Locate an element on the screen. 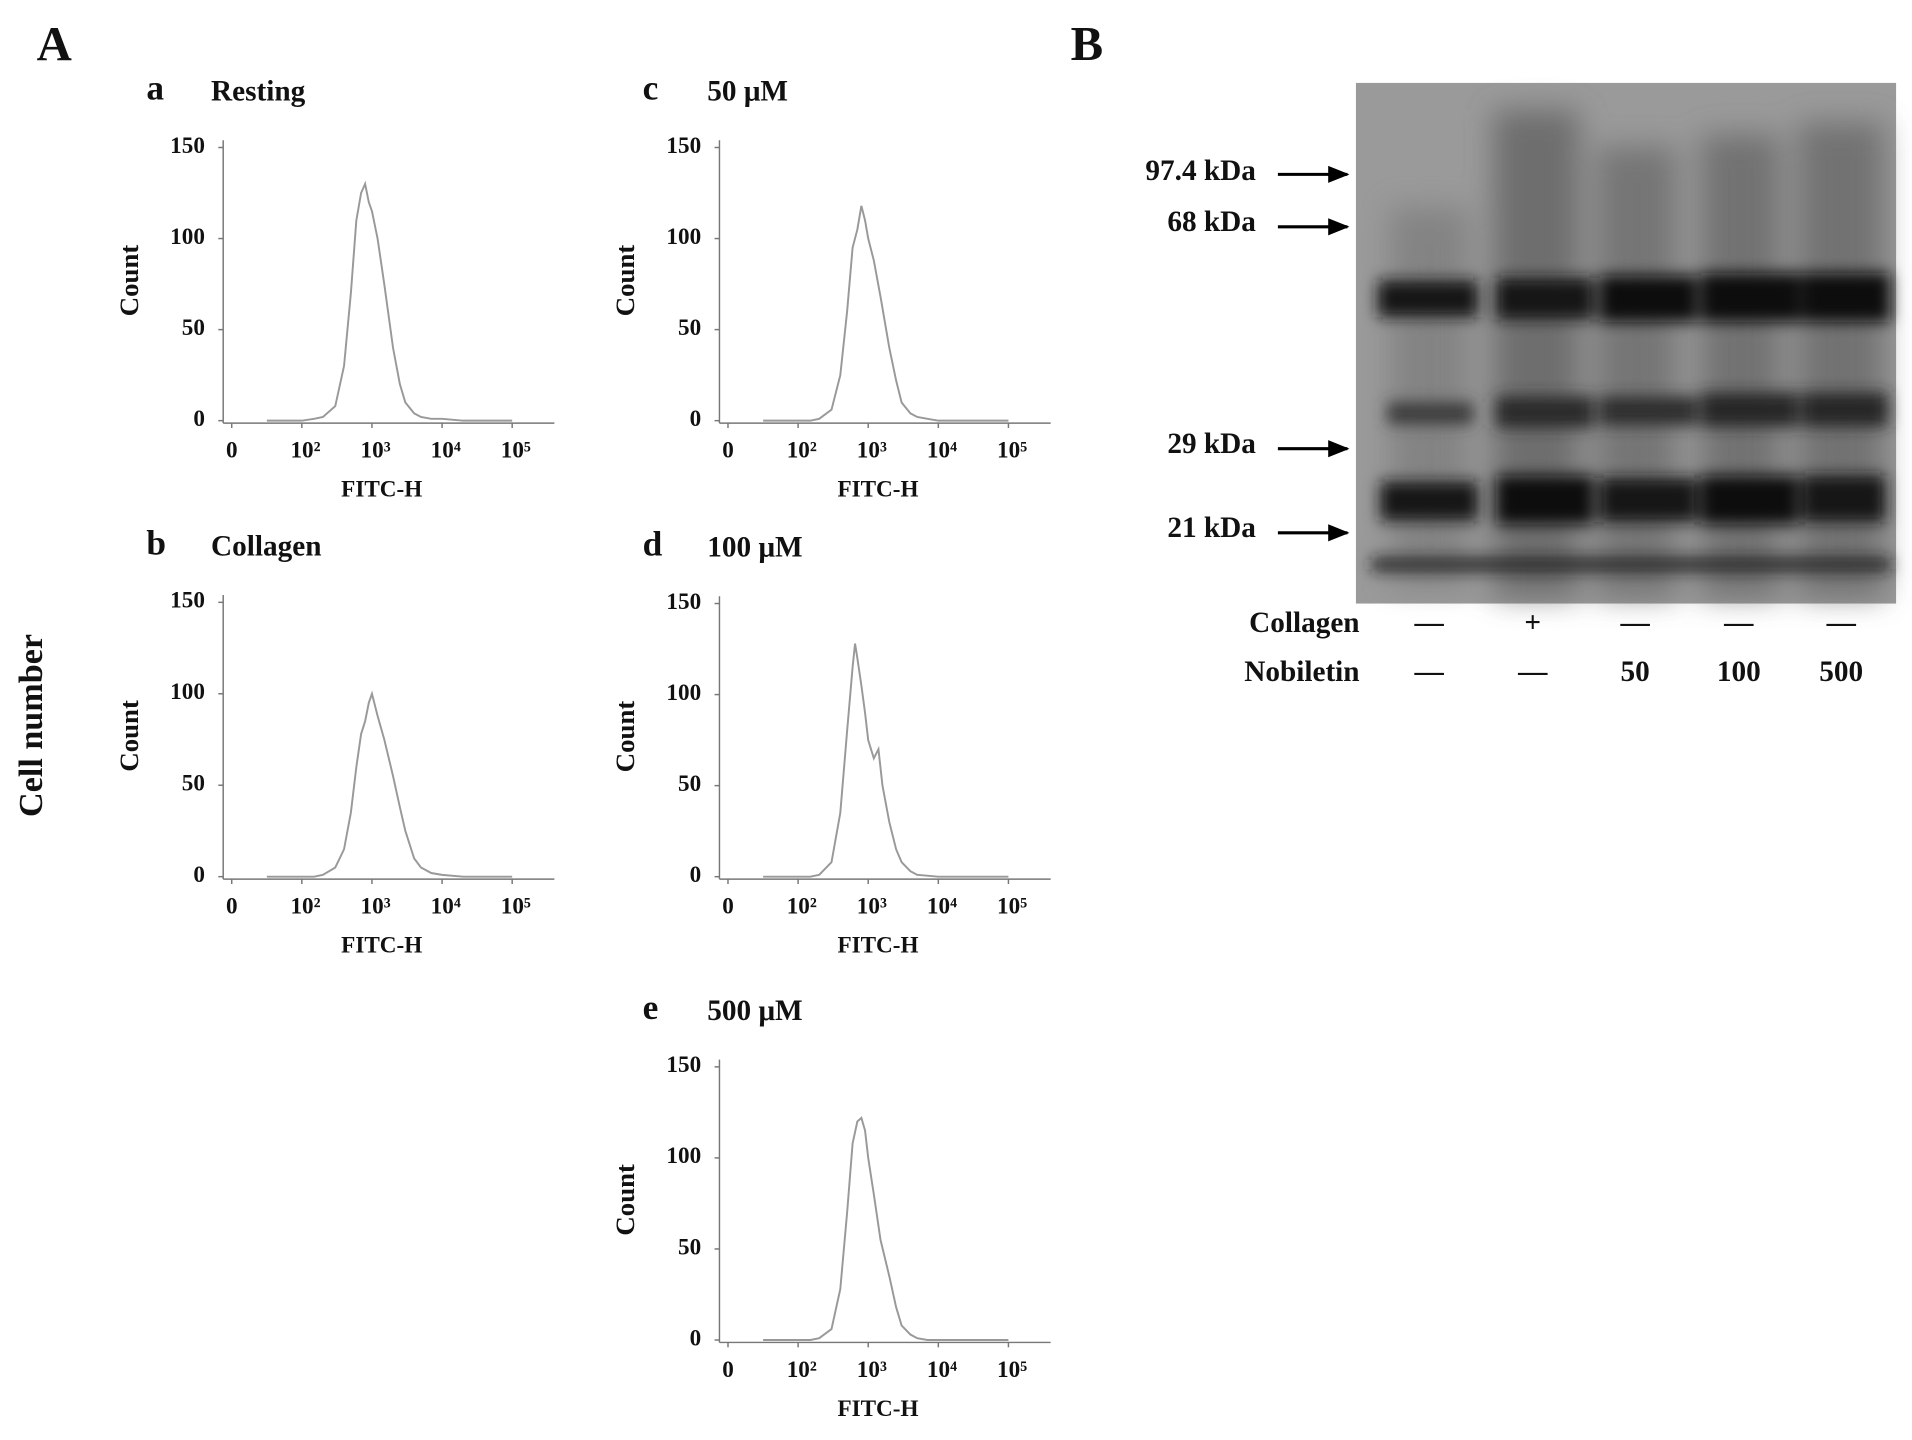 This screenshot has width=1912, height=1440. figure-y-title: Cell number is located at coordinates (31, 725).